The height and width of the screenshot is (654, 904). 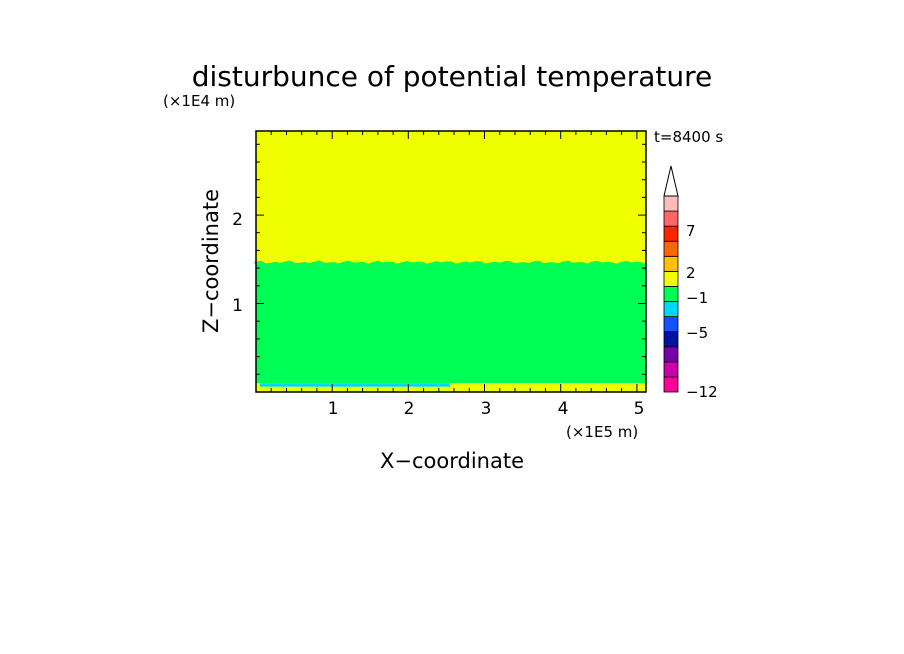 What do you see at coordinates (602, 432) in the screenshot?
I see `x-scale-label: (×1E5 m)` at bounding box center [602, 432].